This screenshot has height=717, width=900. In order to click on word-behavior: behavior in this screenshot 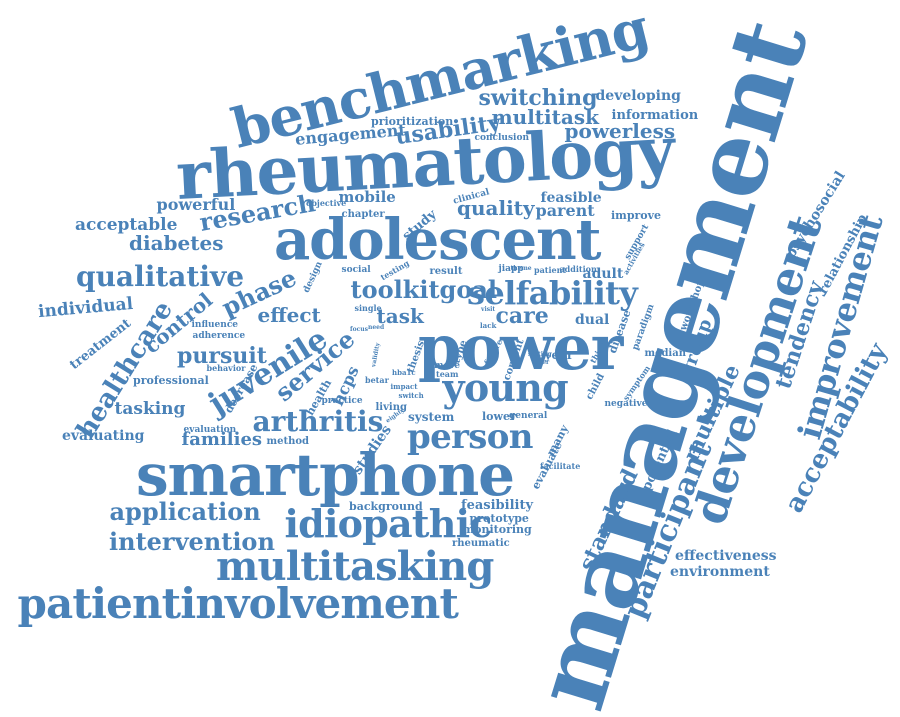, I will do `click(226, 368)`.